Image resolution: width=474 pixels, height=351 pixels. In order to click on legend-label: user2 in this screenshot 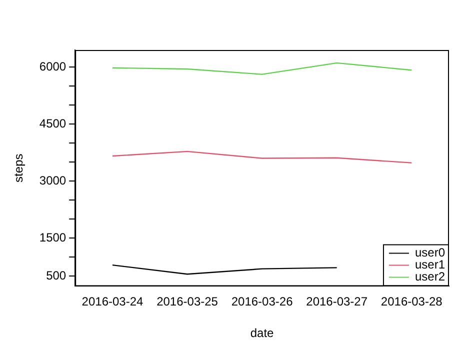, I will do `click(430, 277)`.